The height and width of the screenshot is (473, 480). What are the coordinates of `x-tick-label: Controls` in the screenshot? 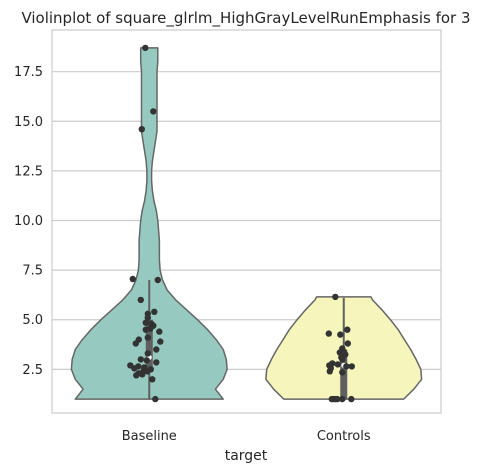 It's located at (344, 436).